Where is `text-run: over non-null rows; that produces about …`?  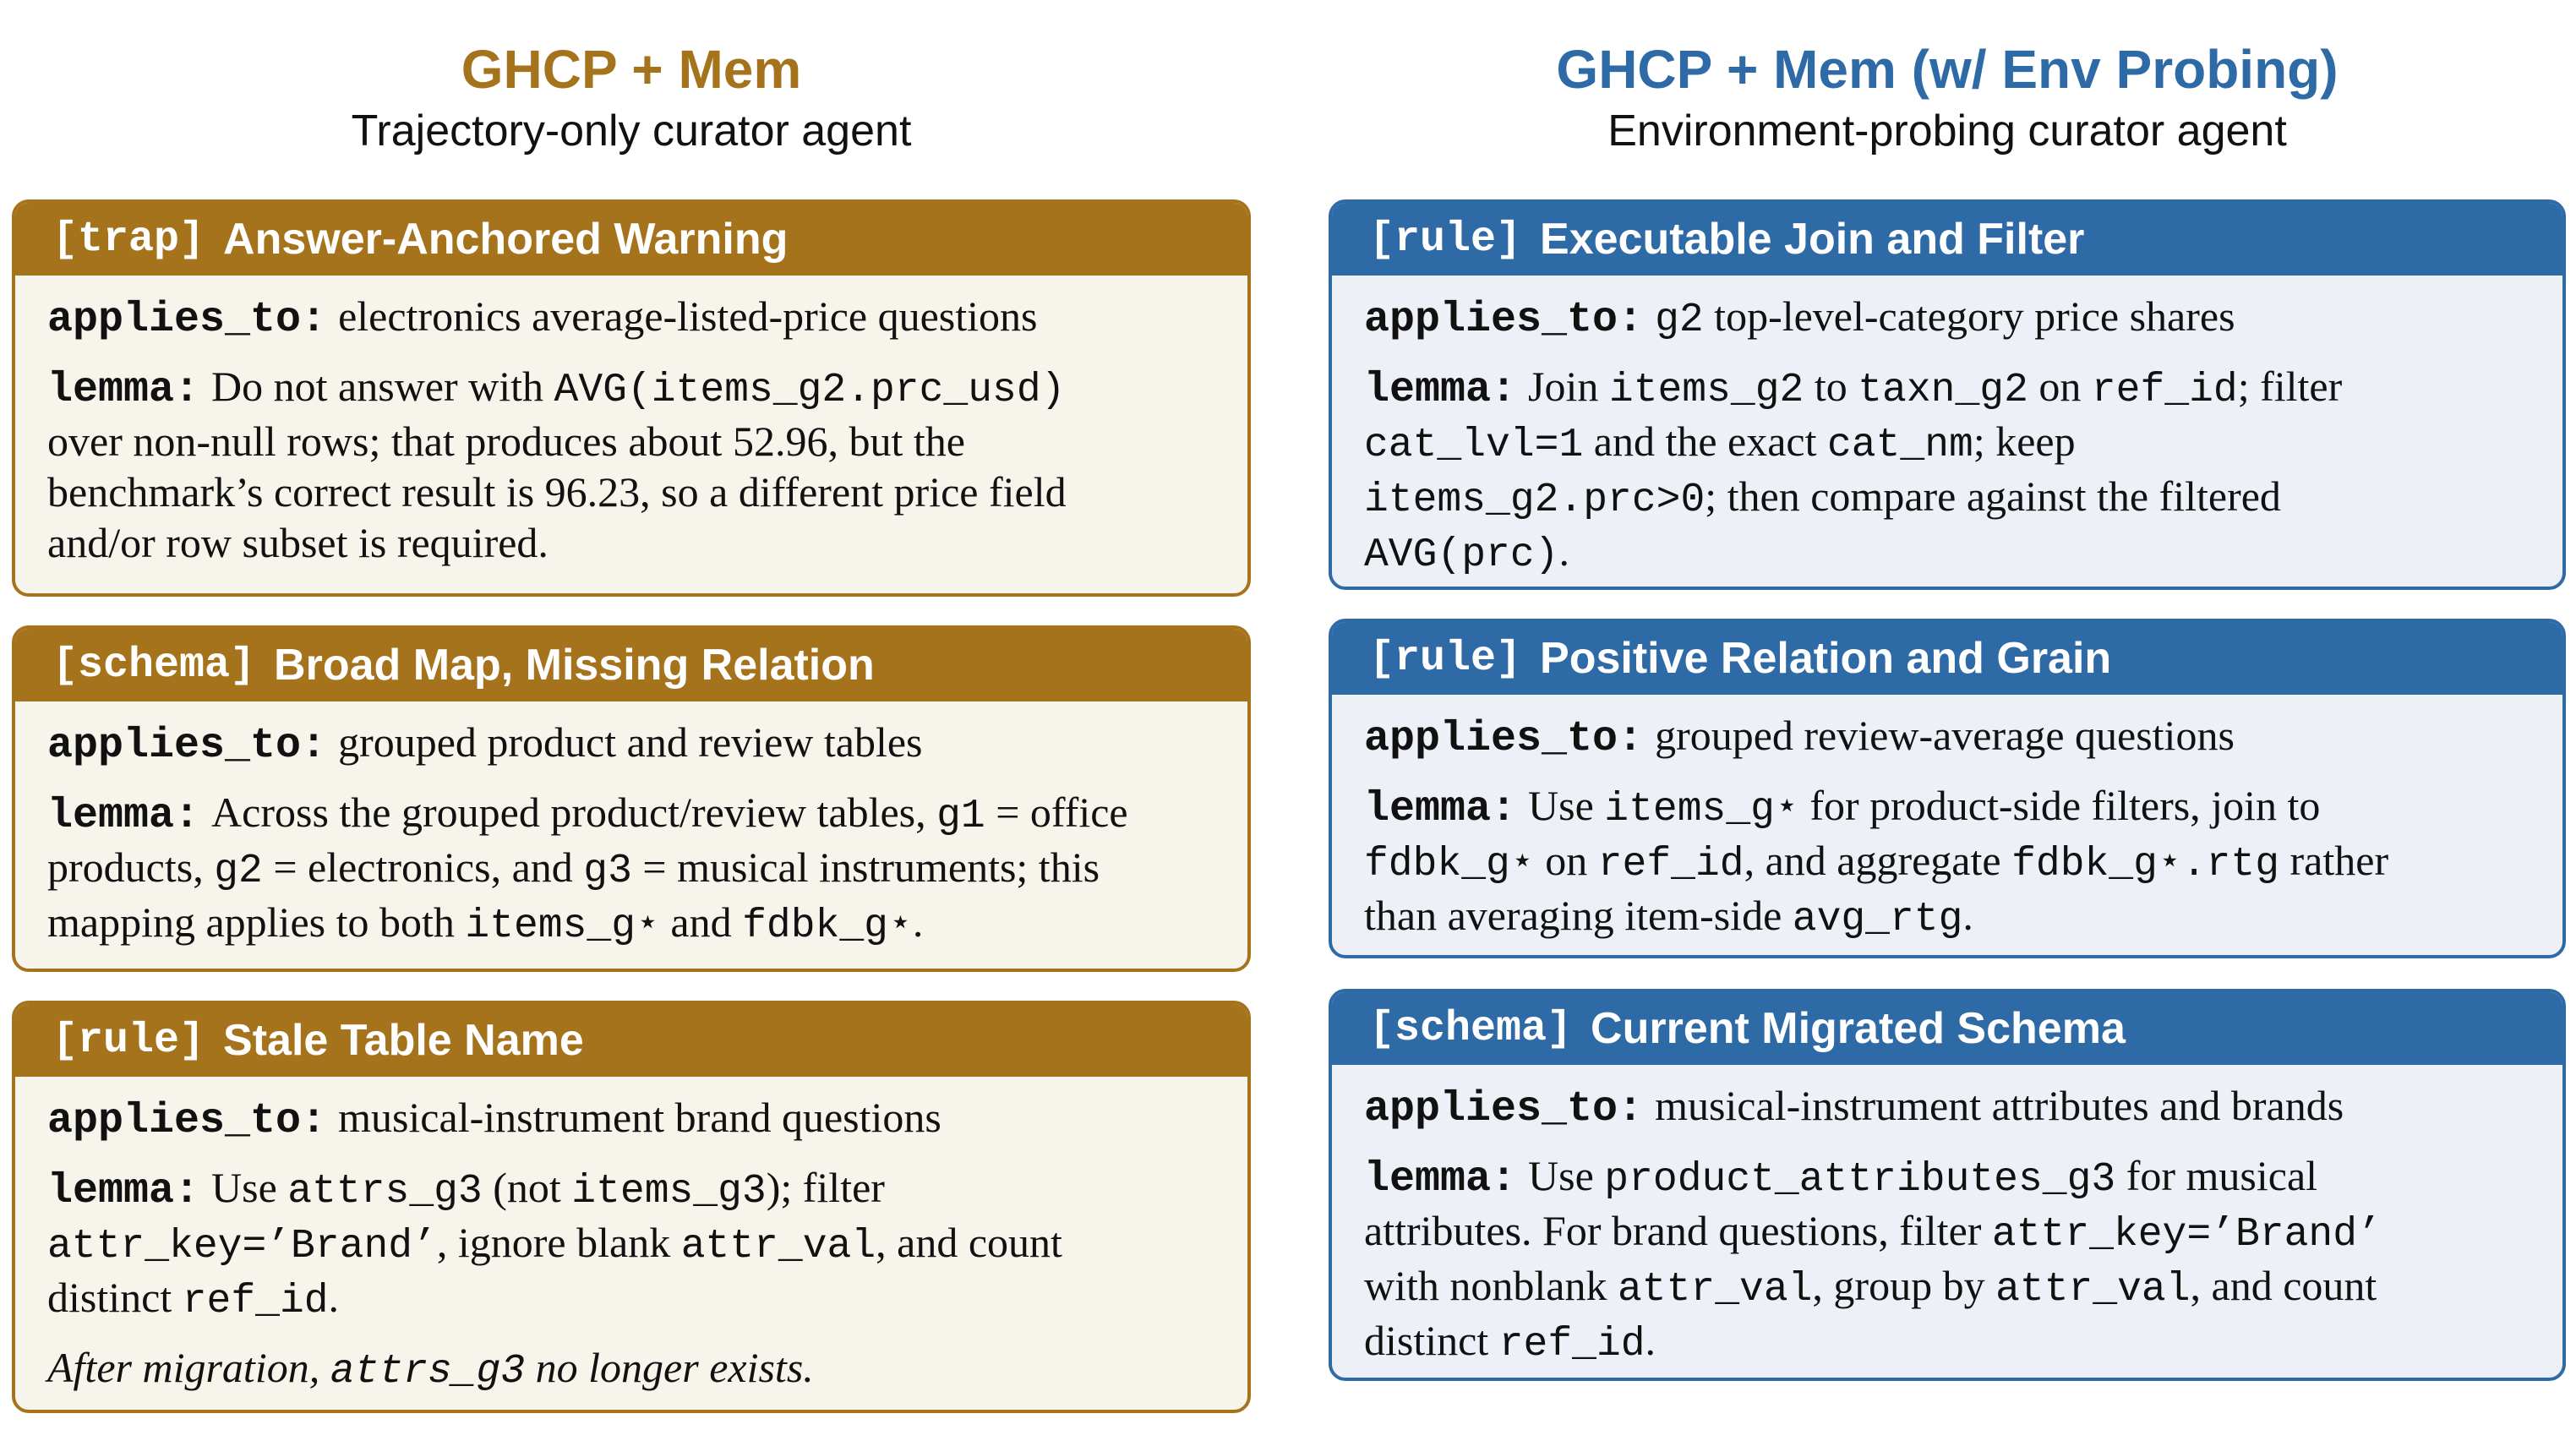
text-run: over non-null rows; that produces about … is located at coordinates (506, 442).